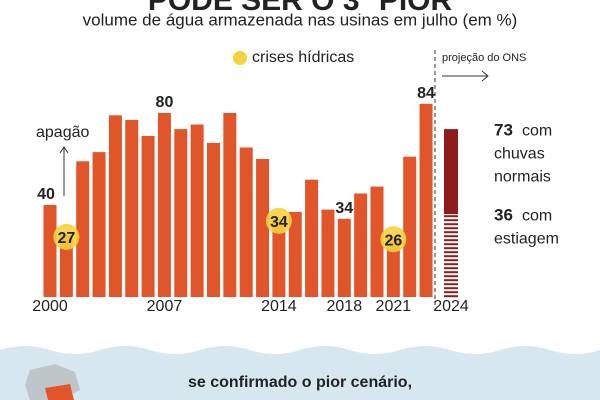 The image size is (600, 400). Describe the element at coordinates (465, 76) in the screenshot. I see `projection-arrow` at that location.